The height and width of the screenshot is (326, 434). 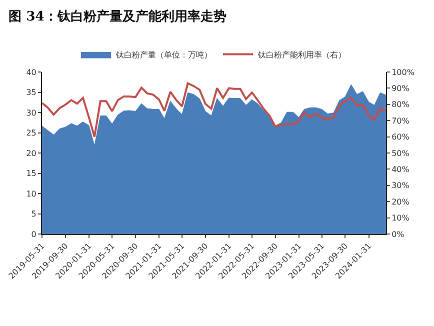 What do you see at coordinates (301, 55) in the screenshot?
I see `legend-label: 钛白粉产能利用率（右）` at bounding box center [301, 55].